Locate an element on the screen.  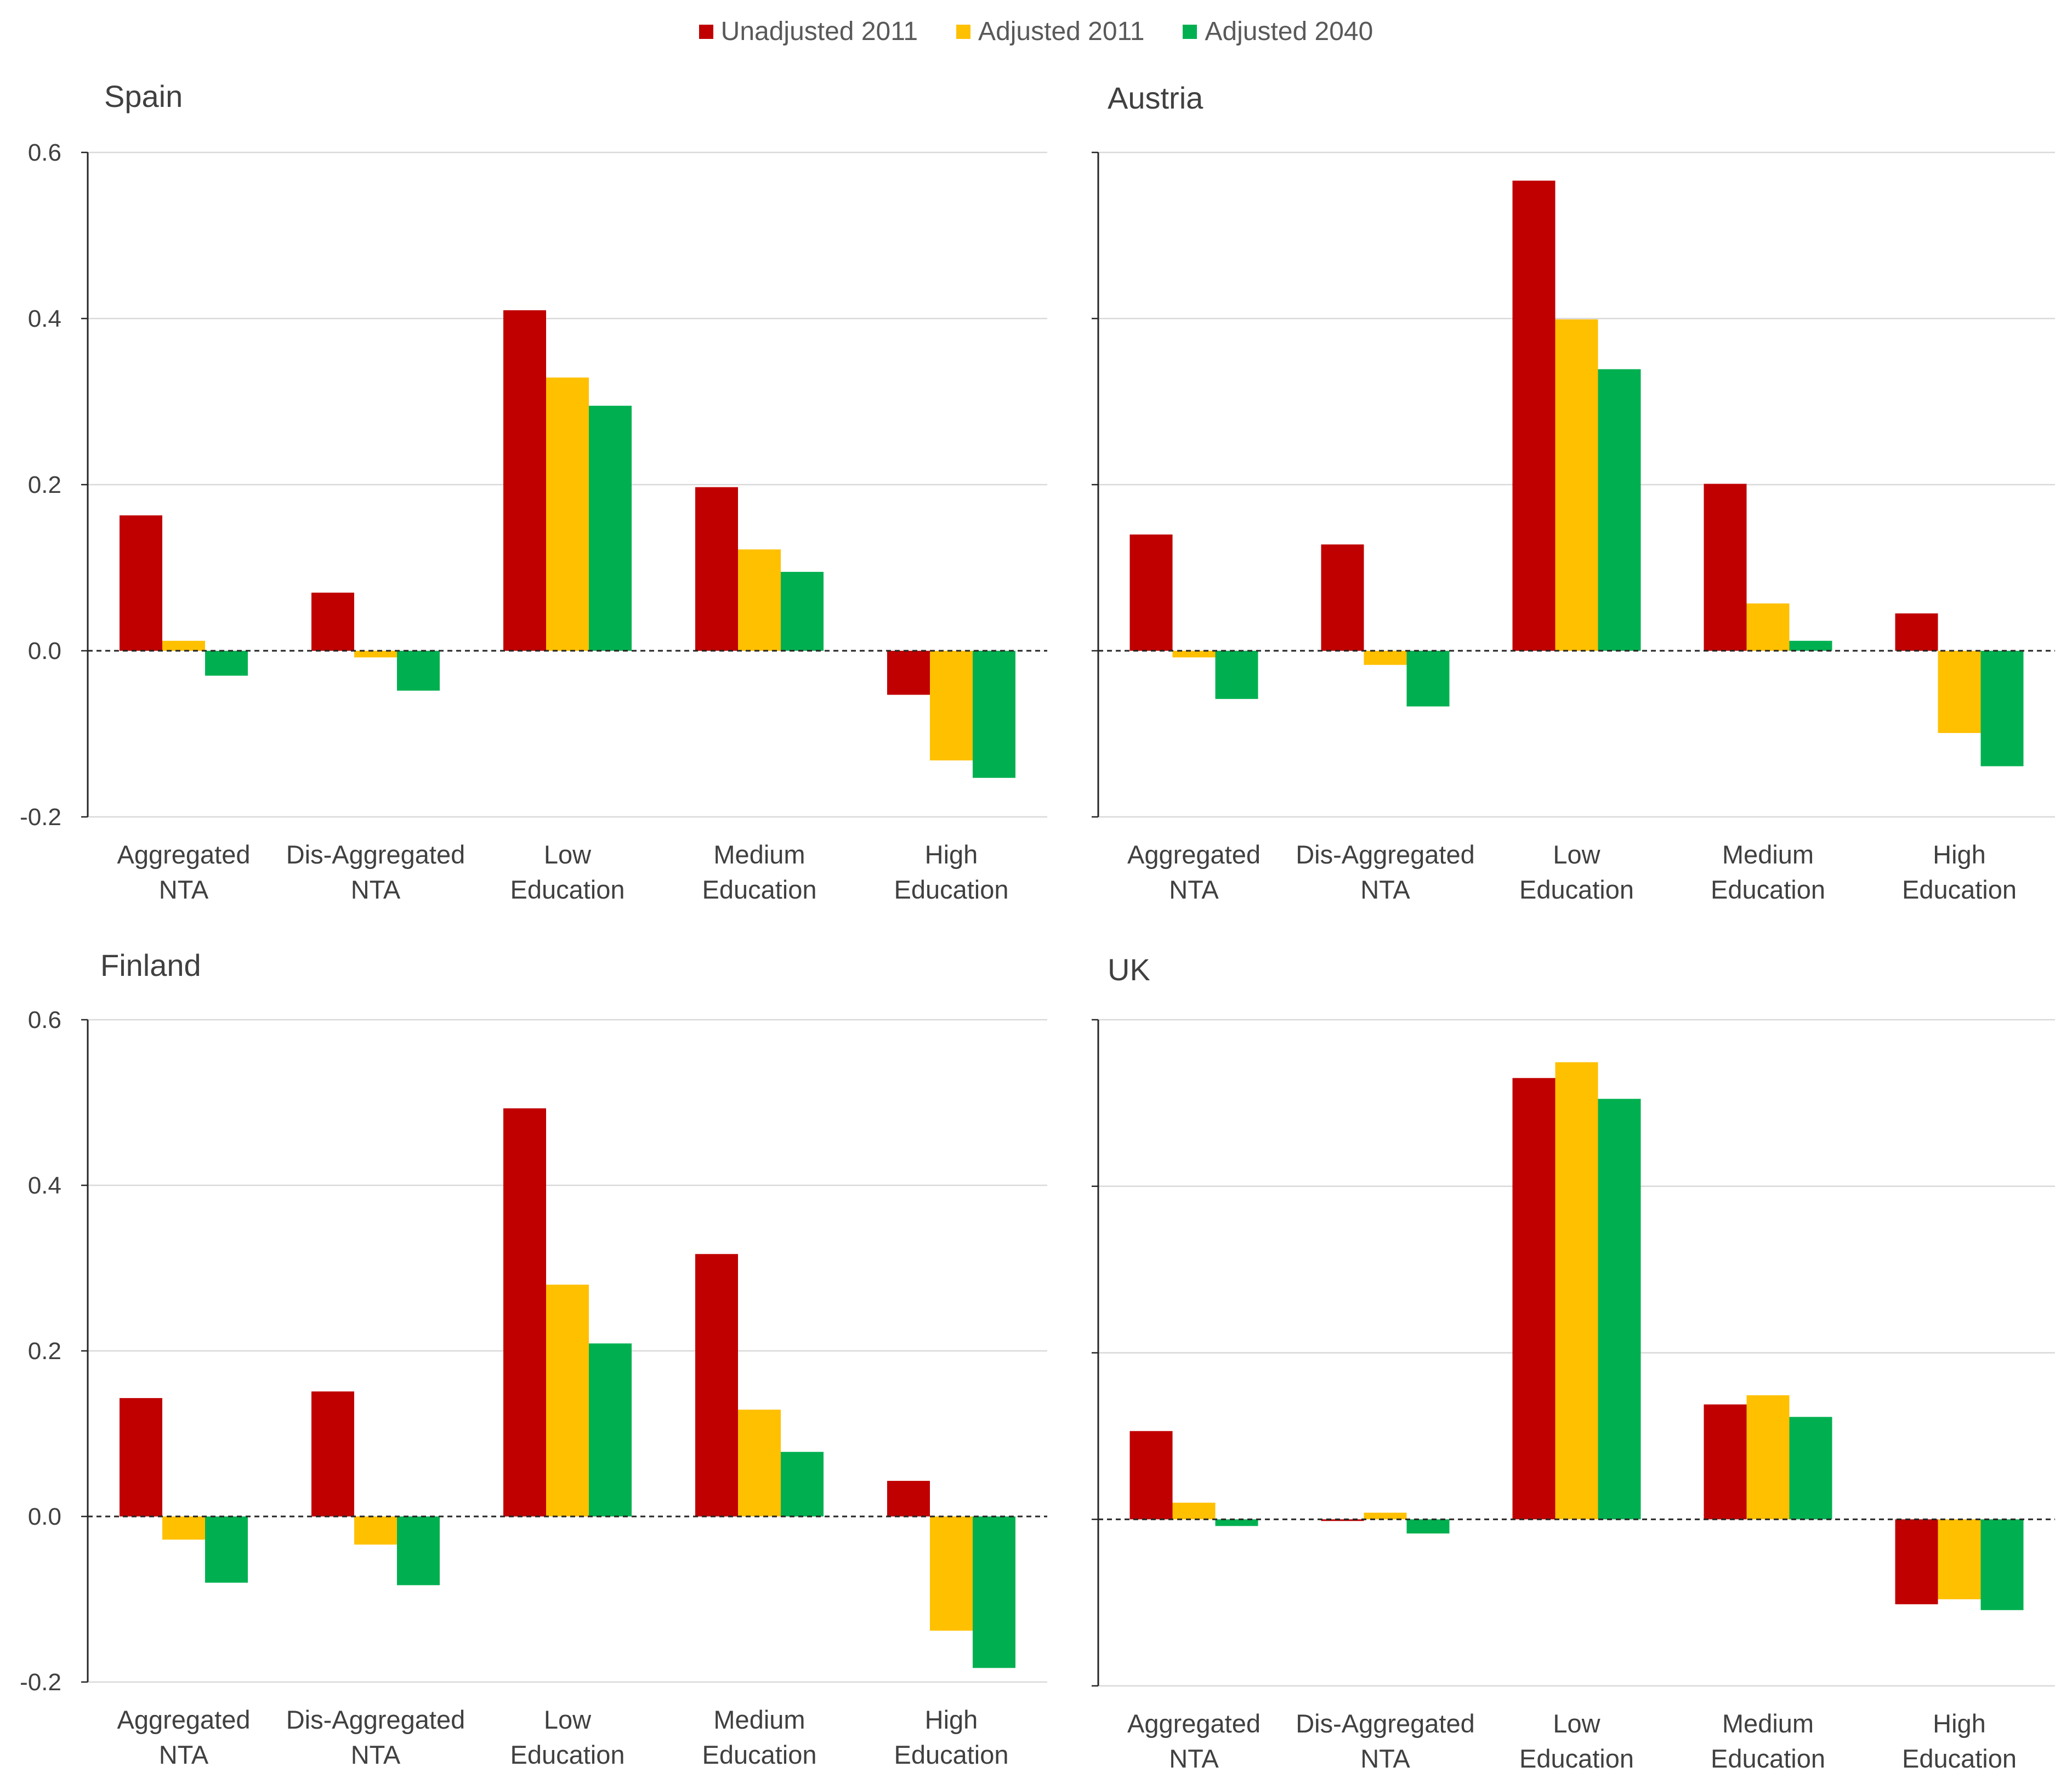
y-tick-label: -0.2 is located at coordinates (40, 1682).